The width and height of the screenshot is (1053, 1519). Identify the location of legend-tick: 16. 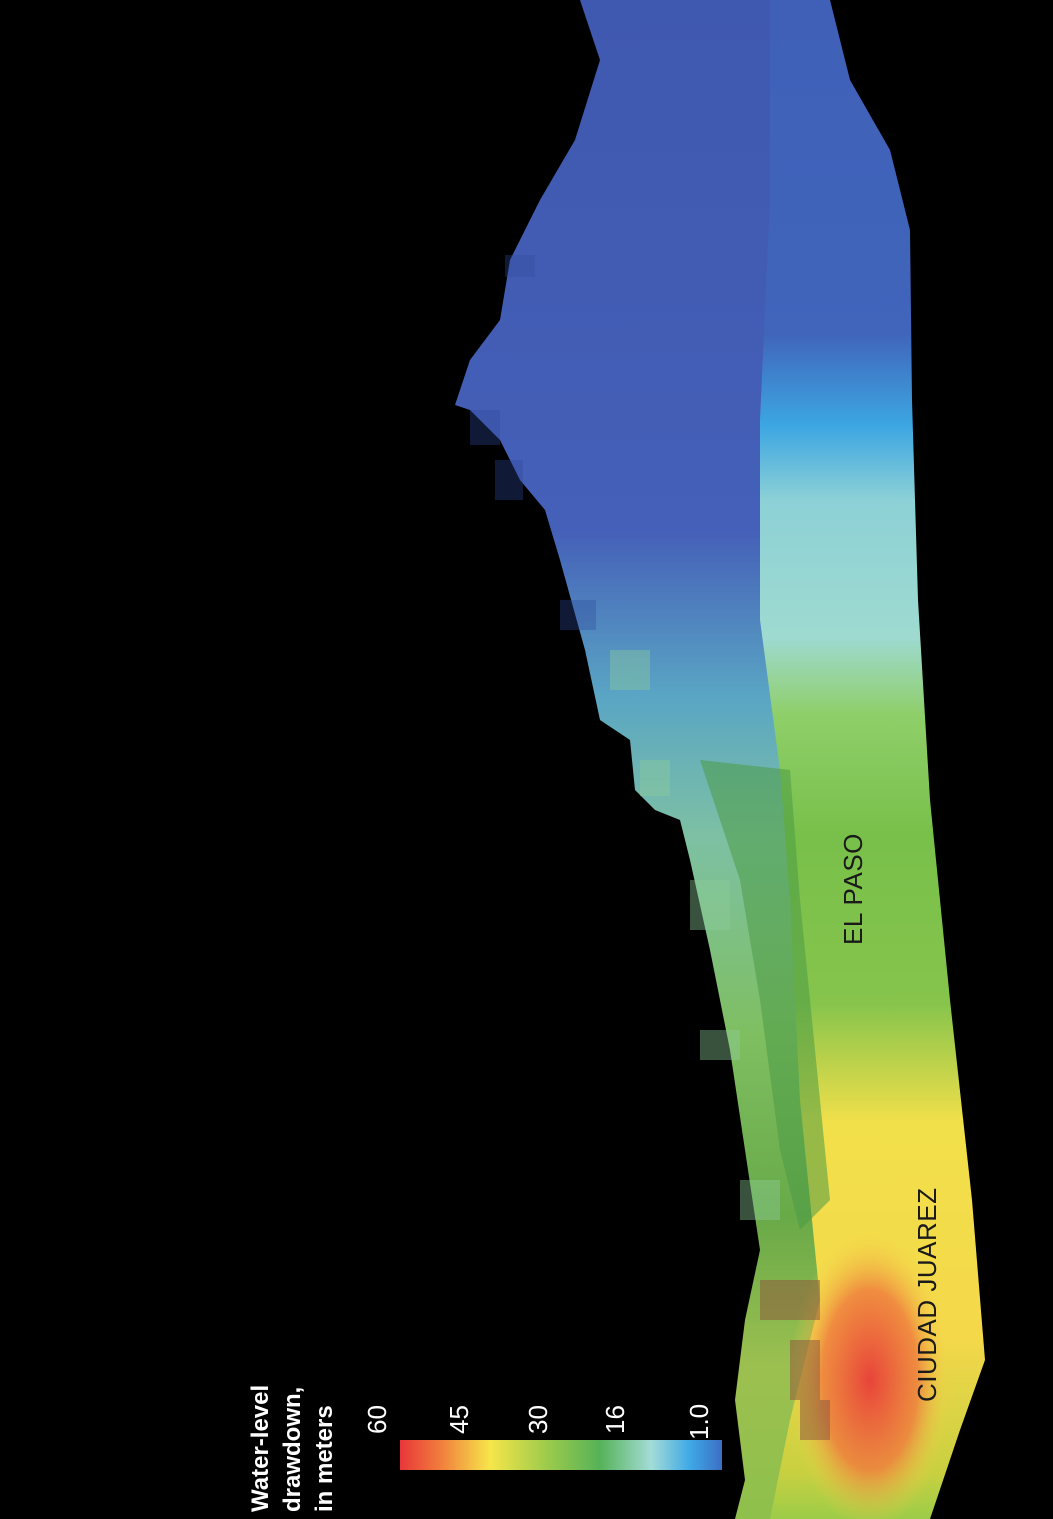
(615, 1419).